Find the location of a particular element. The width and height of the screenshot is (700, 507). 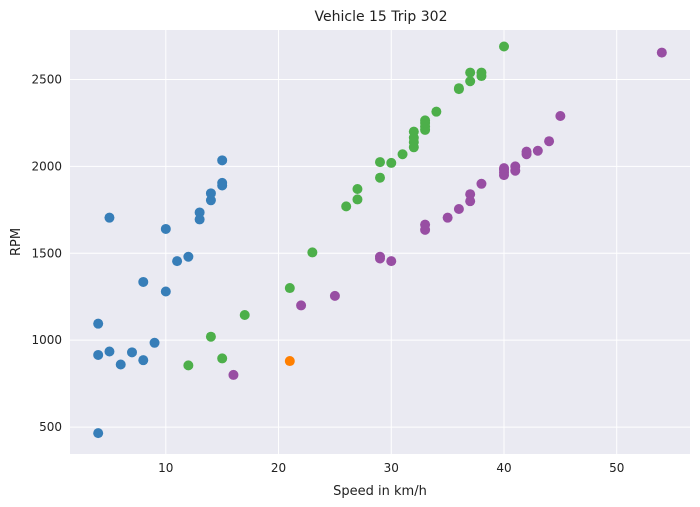

y-axis-label: RPM is located at coordinates (16, 242).